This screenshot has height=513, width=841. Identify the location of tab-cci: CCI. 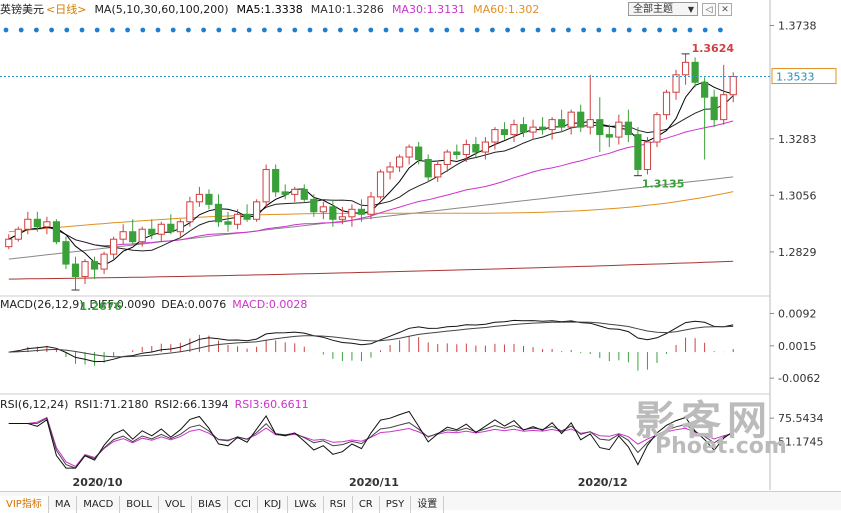
(243, 504).